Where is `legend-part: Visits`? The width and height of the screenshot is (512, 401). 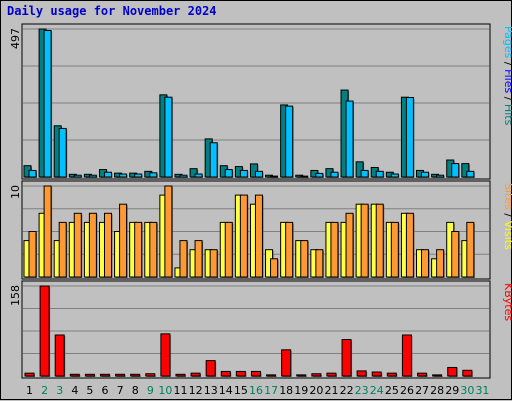
legend-part: Visits is located at coordinates (507, 235).